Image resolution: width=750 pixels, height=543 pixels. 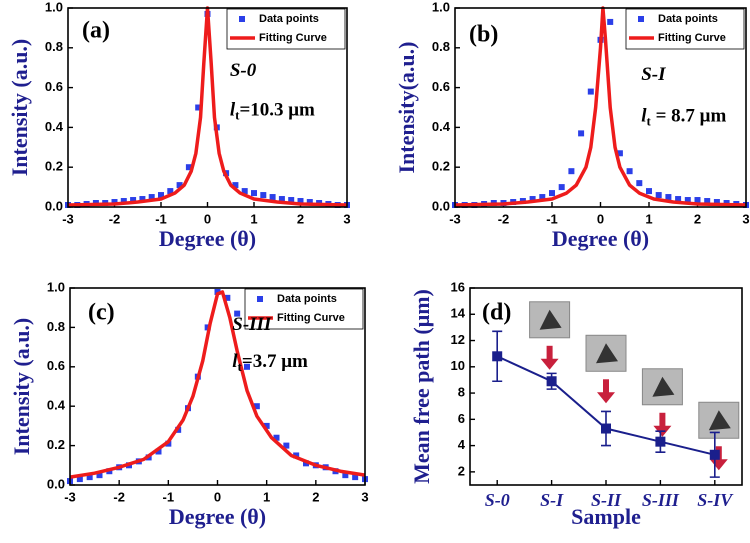 I want to click on lt-value: = 8.7 μm, so click(x=689, y=116).